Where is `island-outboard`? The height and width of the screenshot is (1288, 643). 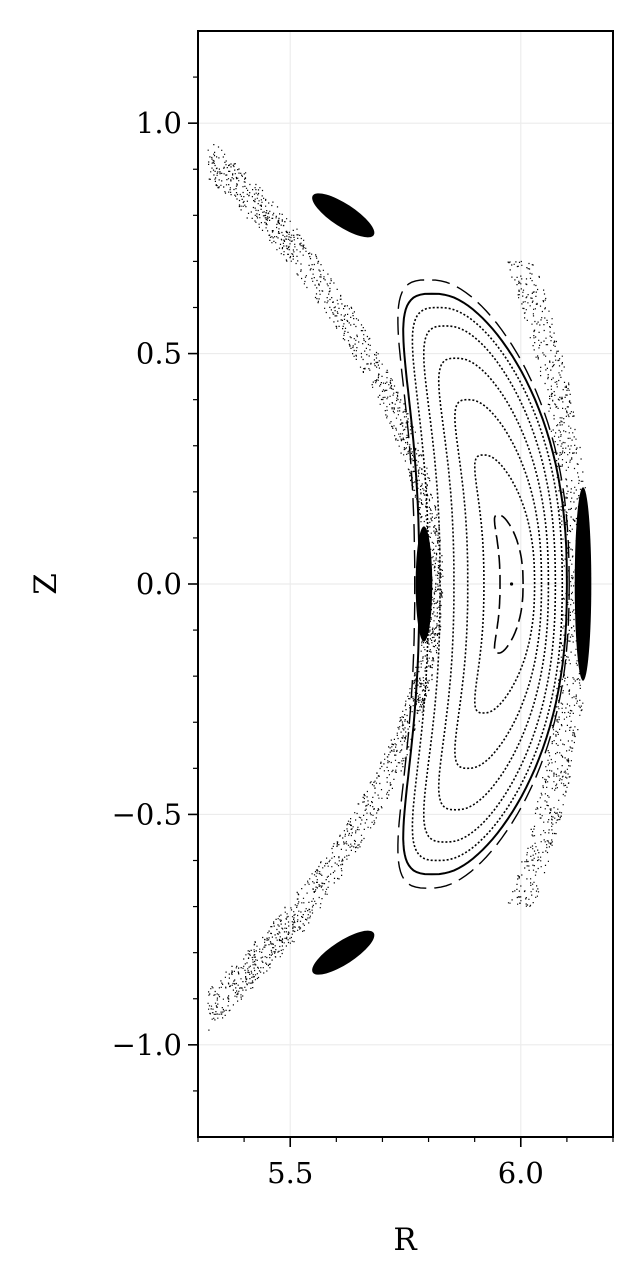 island-outboard is located at coordinates (583, 584).